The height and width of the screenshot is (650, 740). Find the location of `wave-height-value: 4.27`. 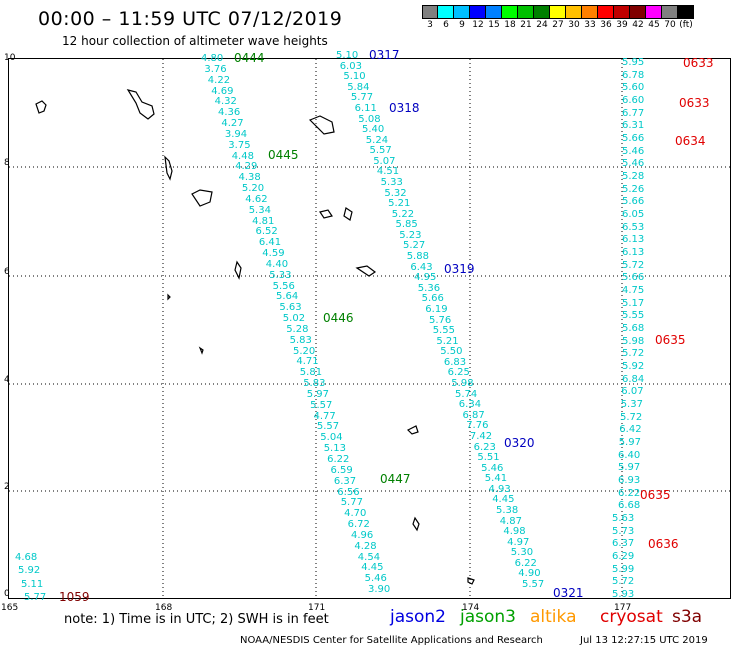

wave-height-value: 4.27 is located at coordinates (232, 123).